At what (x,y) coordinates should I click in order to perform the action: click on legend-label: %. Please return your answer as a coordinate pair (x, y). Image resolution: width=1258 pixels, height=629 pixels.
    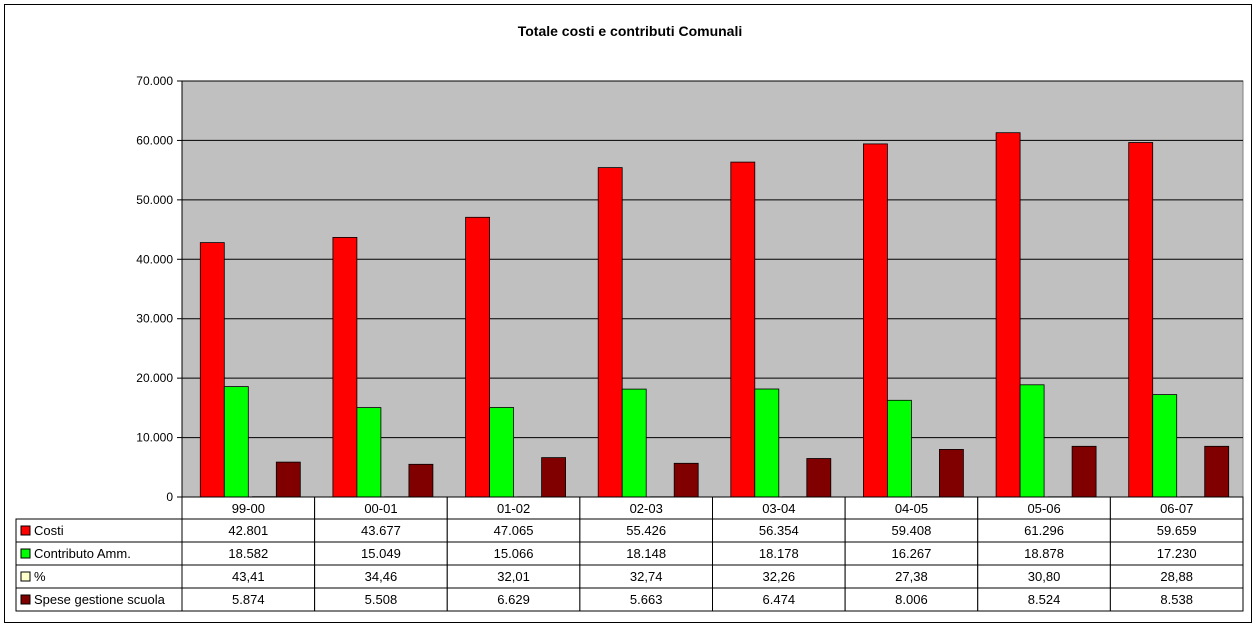
    Looking at the image, I should click on (40, 576).